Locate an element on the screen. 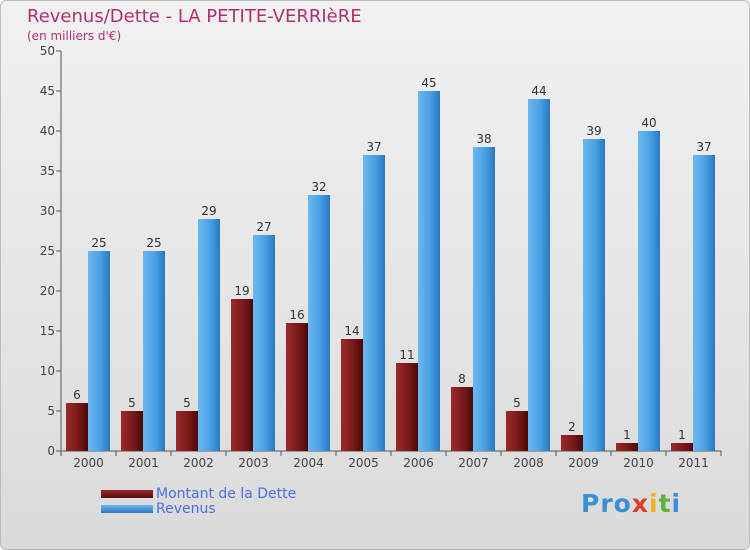 The image size is (750, 550). x-tick-label: 2006 is located at coordinates (418, 463).